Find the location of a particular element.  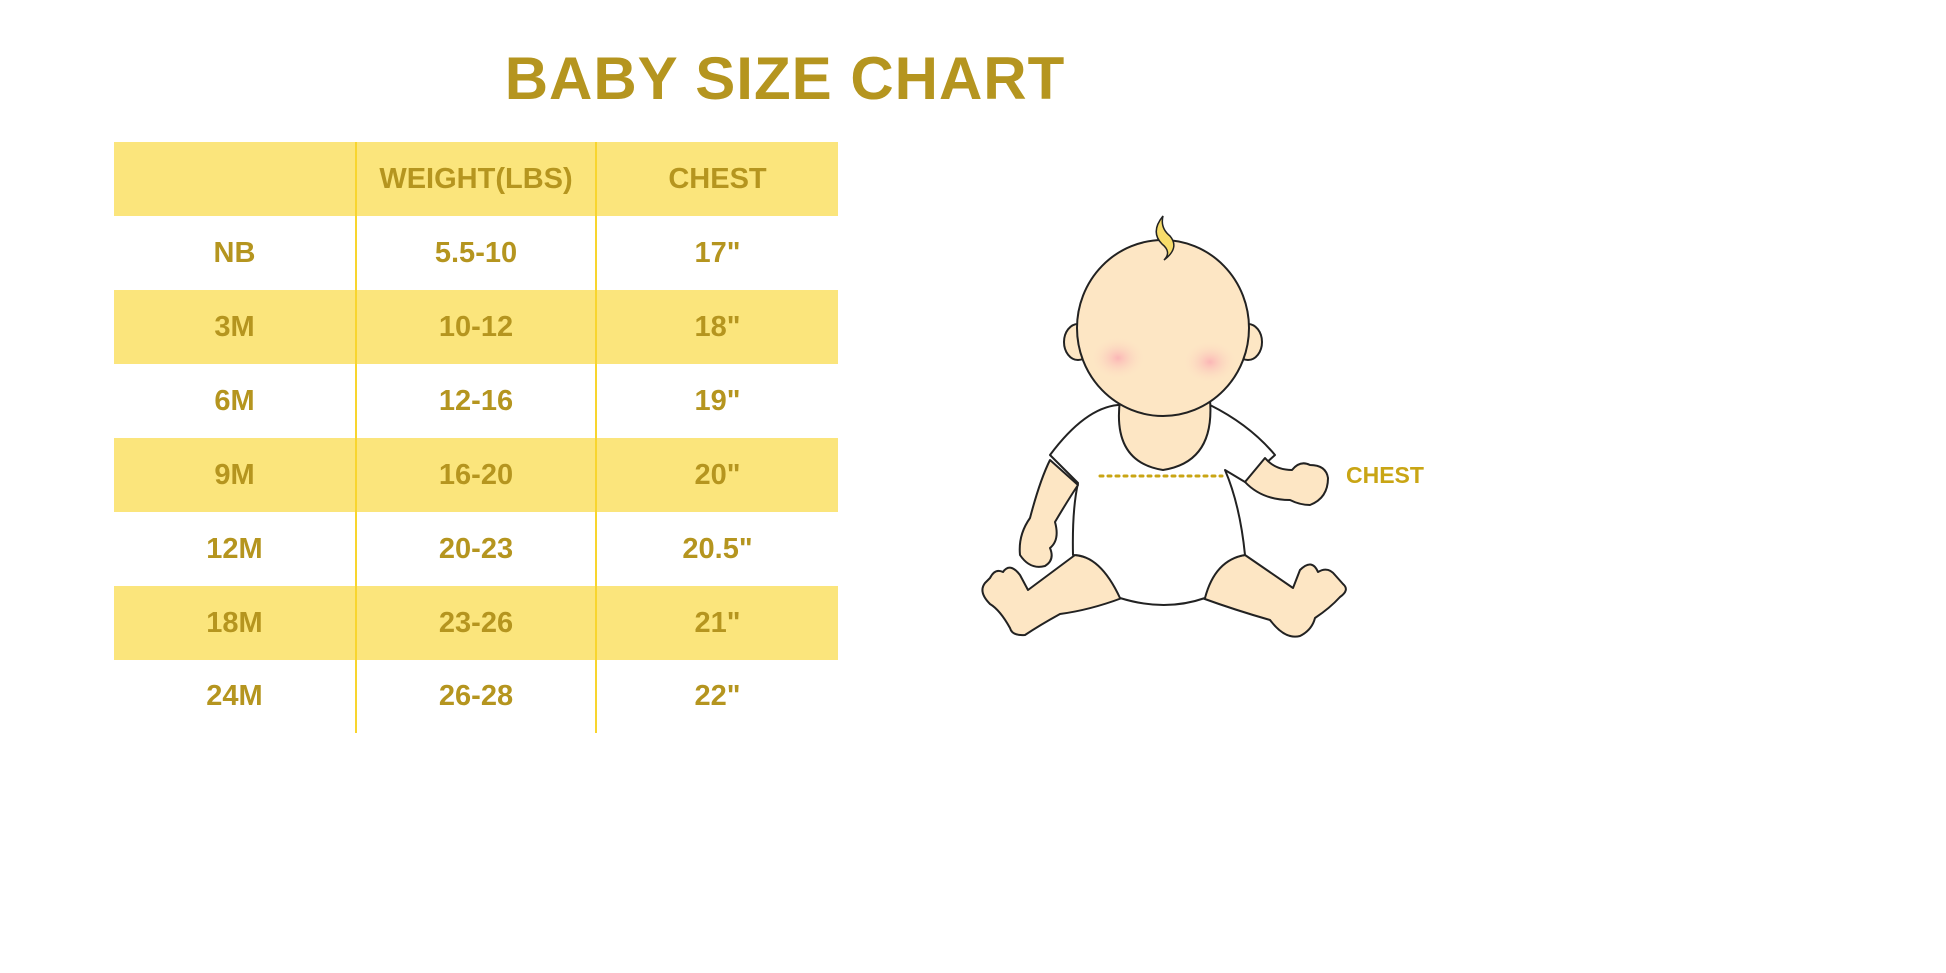

cell-weight: 16-20 is located at coordinates (476, 475).